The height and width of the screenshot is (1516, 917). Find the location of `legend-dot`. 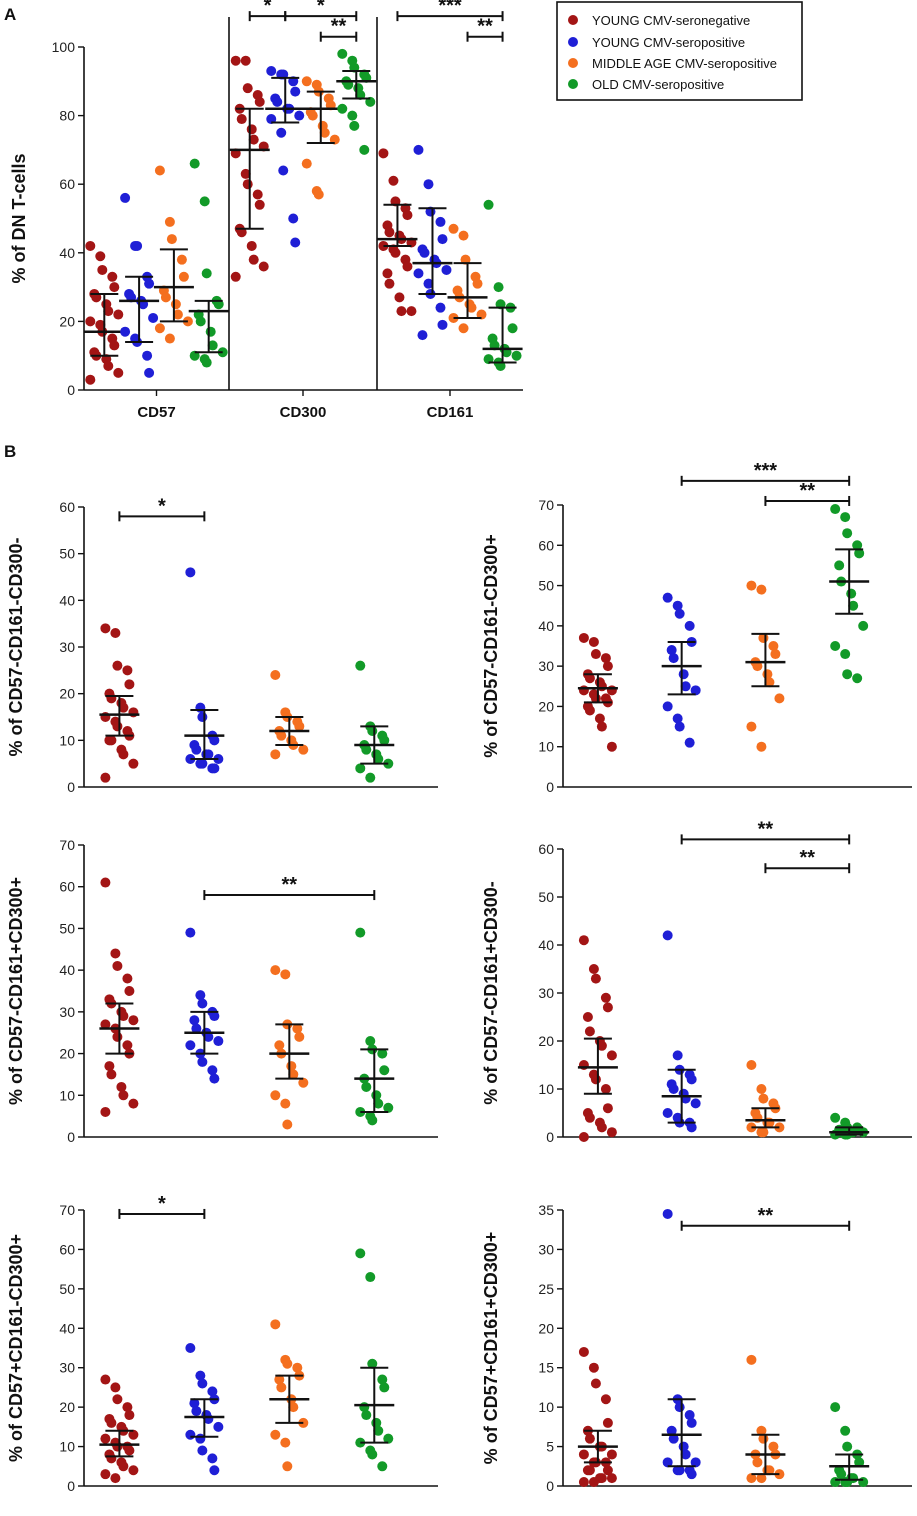

legend-dot is located at coordinates (573, 84).